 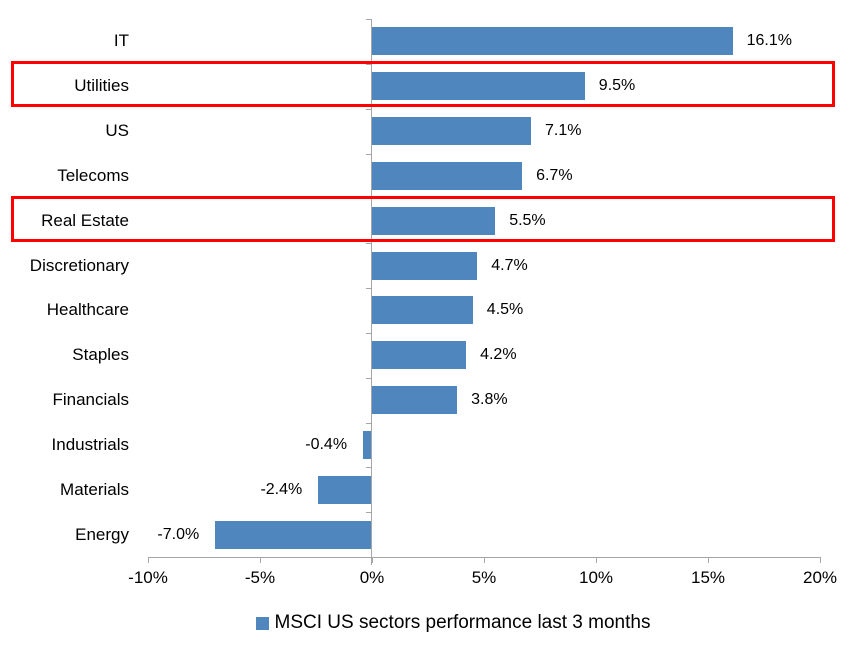 I want to click on value-label: 4.5%, so click(x=505, y=310).